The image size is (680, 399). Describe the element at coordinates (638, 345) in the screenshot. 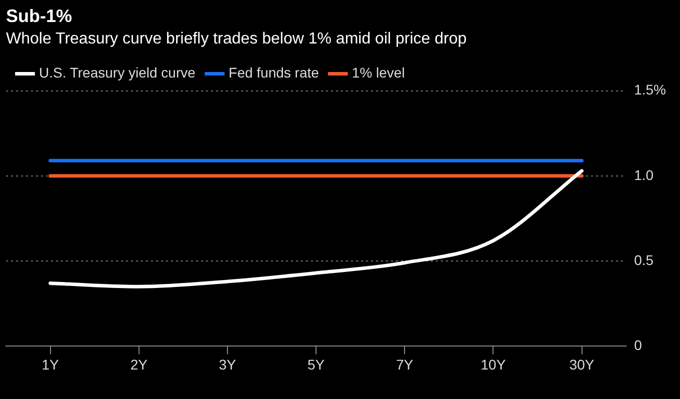

I see `y-tick-label: 0` at that location.